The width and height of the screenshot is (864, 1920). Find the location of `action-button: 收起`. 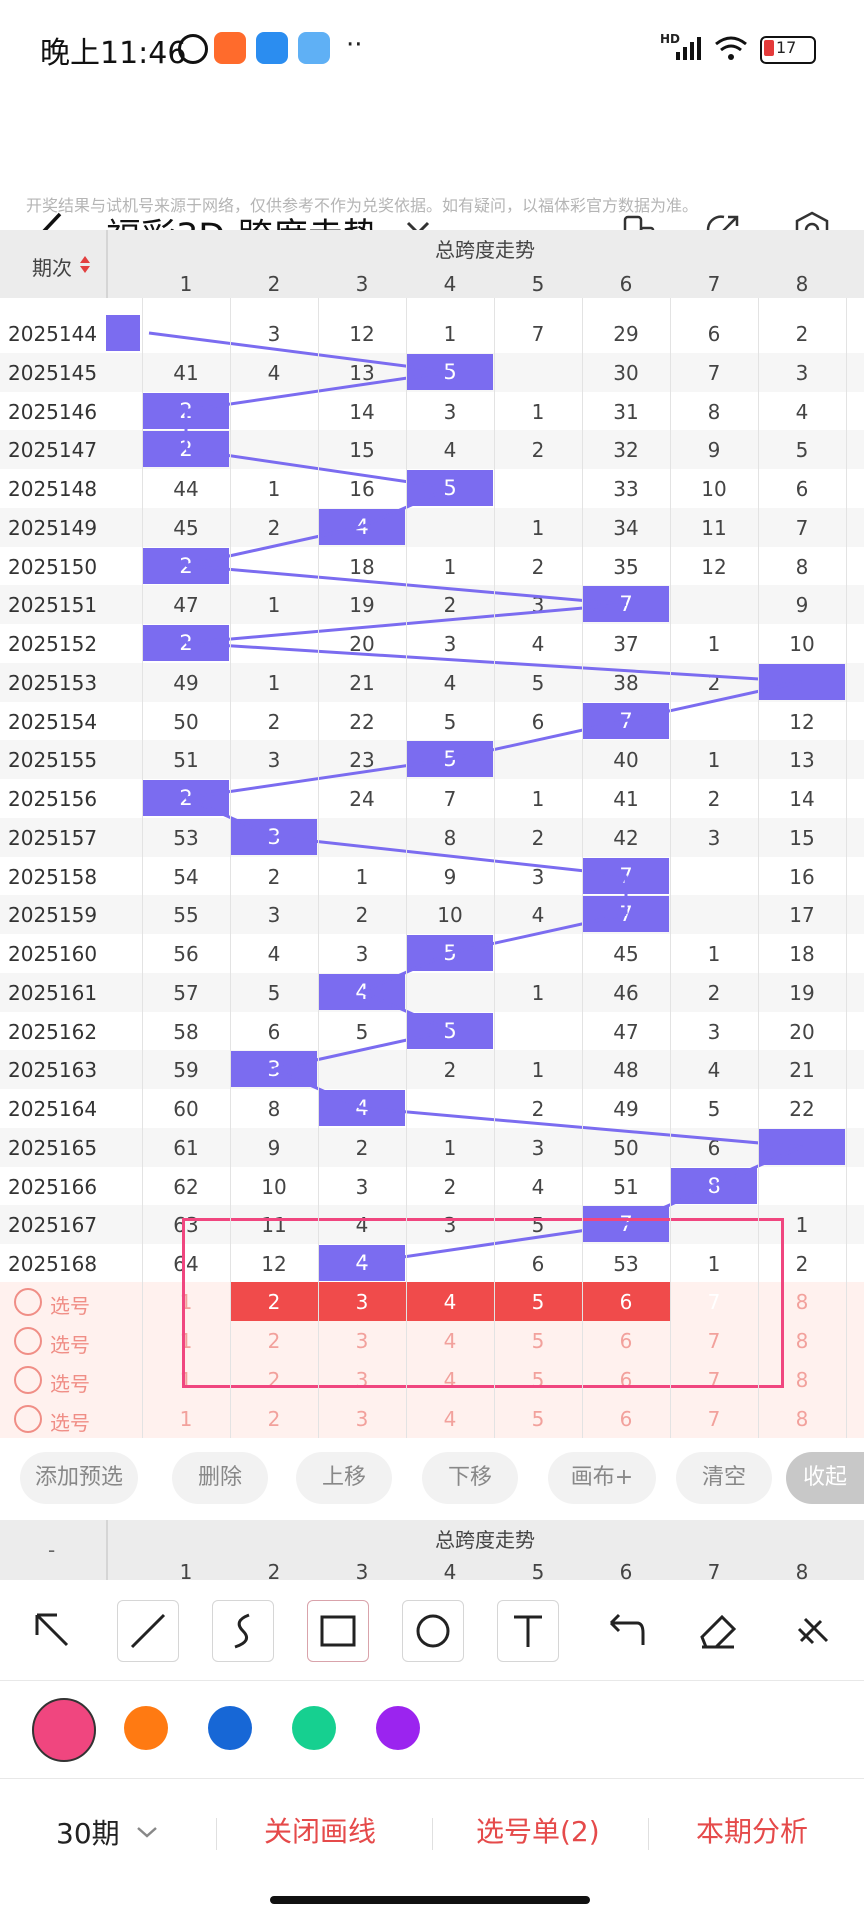

action-button: 收起 is located at coordinates (825, 1478).